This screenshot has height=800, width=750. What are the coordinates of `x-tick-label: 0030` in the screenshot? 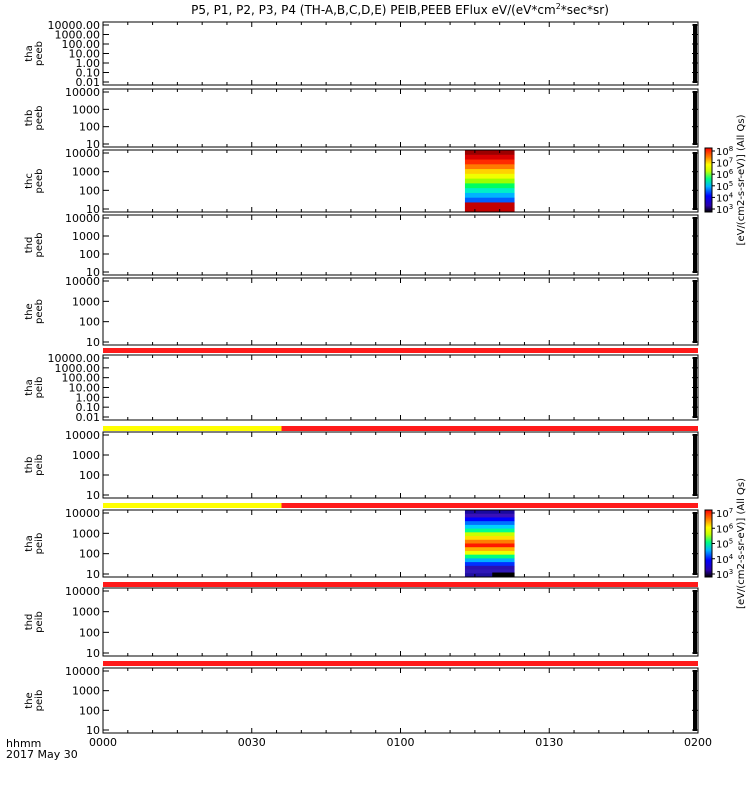 It's located at (252, 742).